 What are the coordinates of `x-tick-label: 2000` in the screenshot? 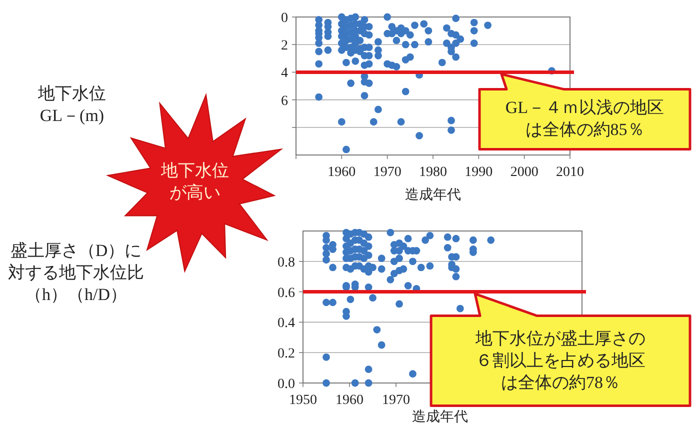 It's located at (524, 172).